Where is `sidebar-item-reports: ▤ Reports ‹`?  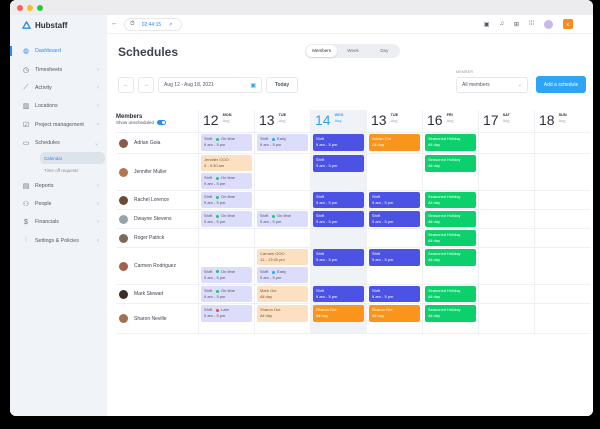 sidebar-item-reports: ▤ Reports ‹ is located at coordinates (58, 185).